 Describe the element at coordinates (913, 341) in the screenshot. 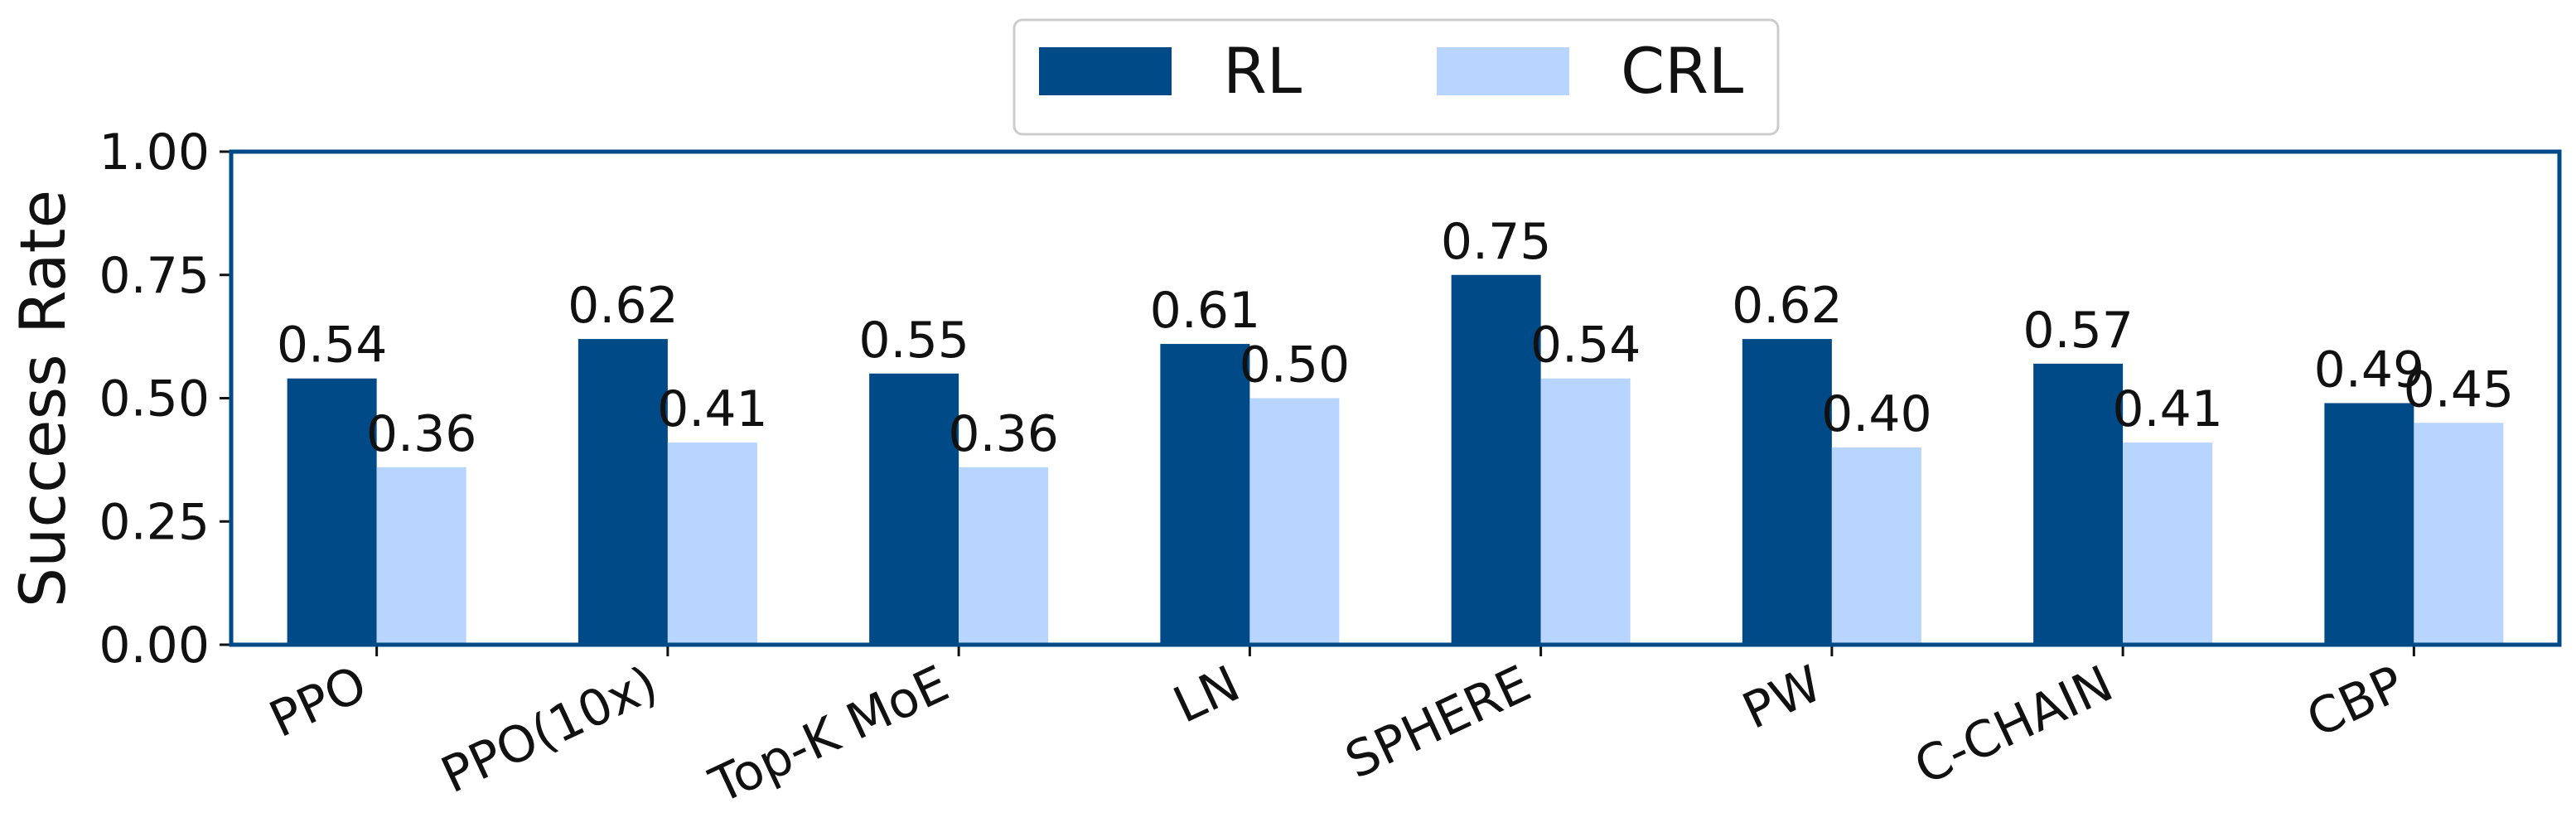

I see `bar-value-label: 0.55` at that location.